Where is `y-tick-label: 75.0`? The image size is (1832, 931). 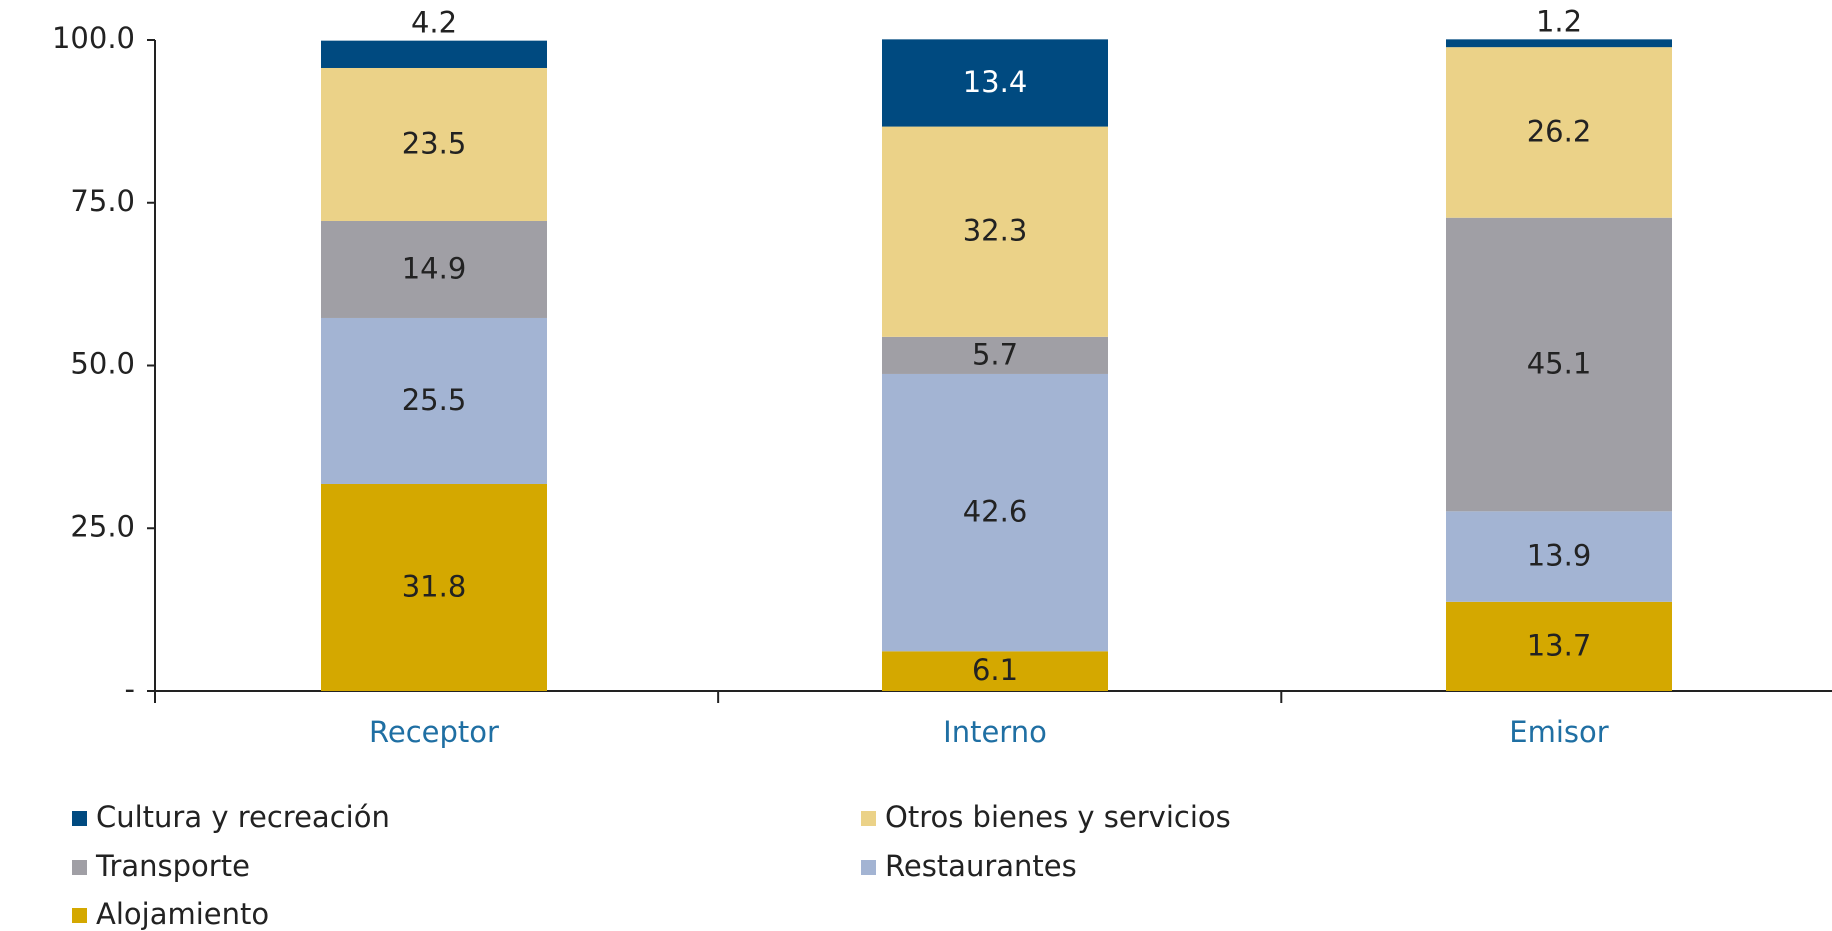 y-tick-label: 75.0 is located at coordinates (102, 201).